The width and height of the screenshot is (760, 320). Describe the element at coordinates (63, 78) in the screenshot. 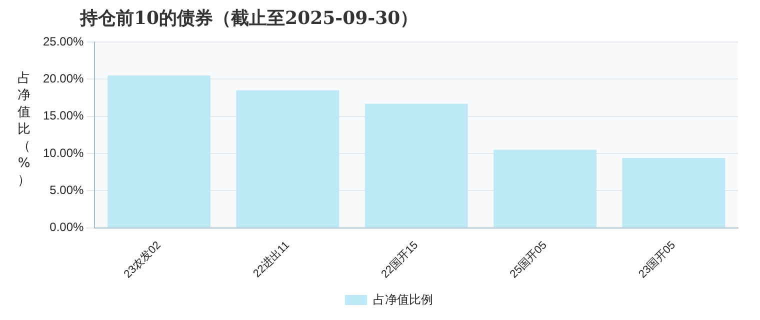

I see `y-tick-label: 20.00%` at that location.